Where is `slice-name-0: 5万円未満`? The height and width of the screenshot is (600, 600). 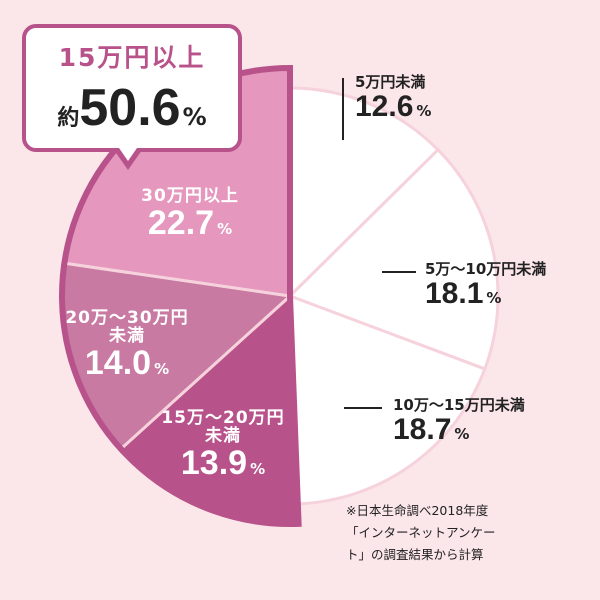
slice-name-0: 5万円未満 is located at coordinates (390, 82).